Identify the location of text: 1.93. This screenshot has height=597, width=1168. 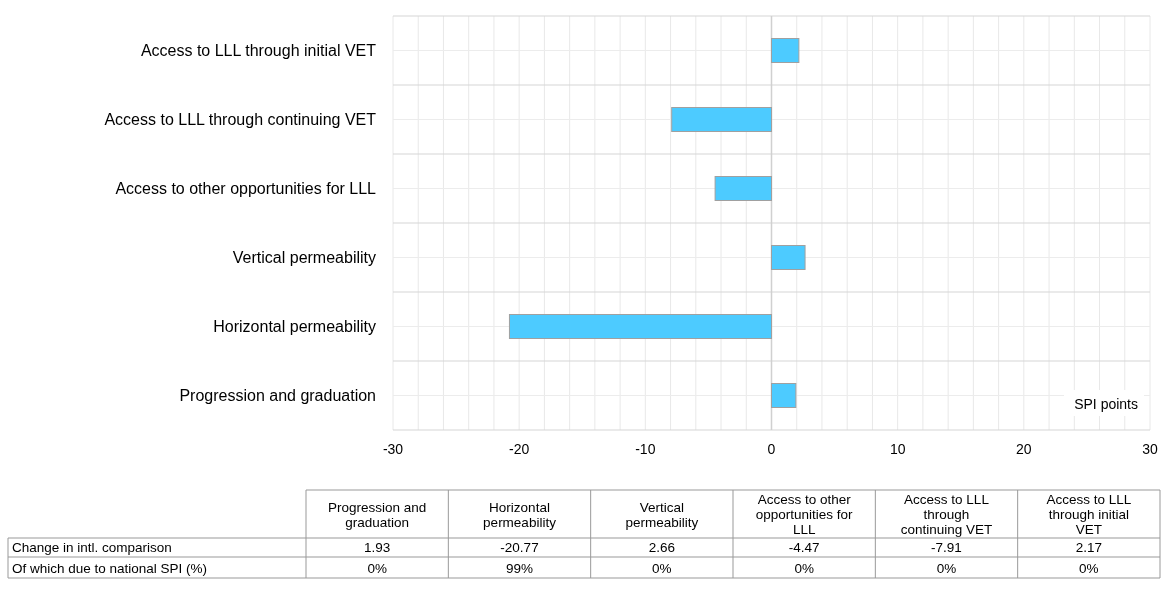
(377, 547).